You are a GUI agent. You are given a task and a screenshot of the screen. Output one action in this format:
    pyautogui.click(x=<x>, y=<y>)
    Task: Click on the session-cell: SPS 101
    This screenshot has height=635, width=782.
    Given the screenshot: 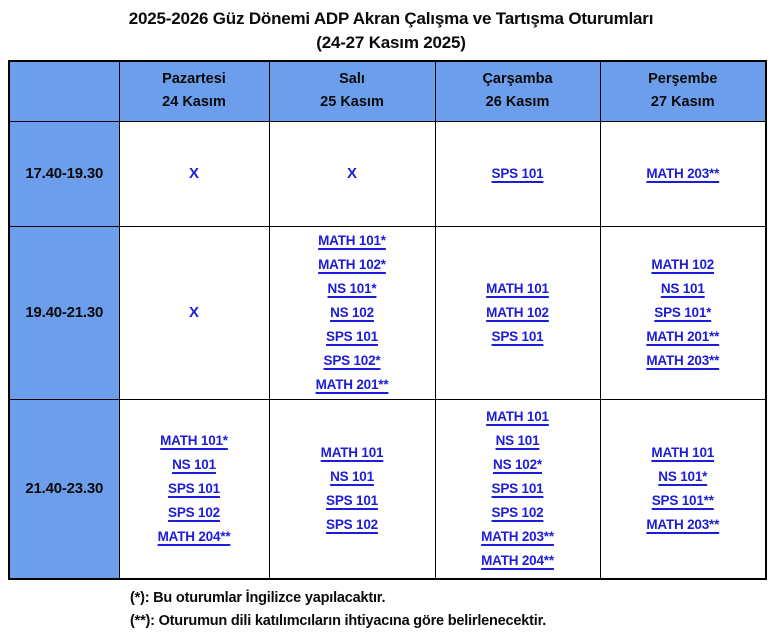 What is the action you would take?
    pyautogui.click(x=517, y=173)
    